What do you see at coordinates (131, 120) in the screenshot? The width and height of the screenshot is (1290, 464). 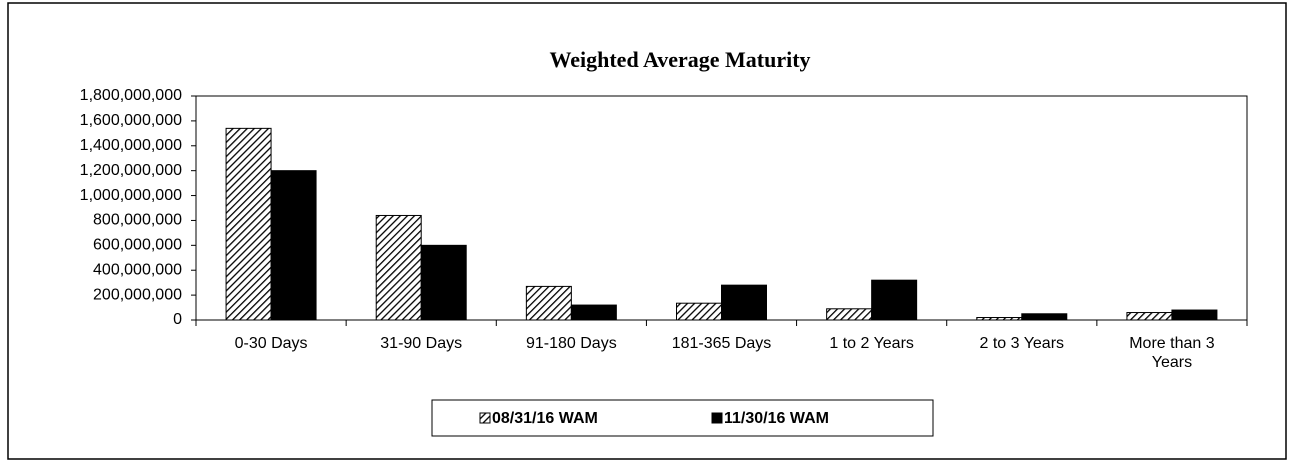 I see `y-tick-label: 1,600,000,000` at bounding box center [131, 120].